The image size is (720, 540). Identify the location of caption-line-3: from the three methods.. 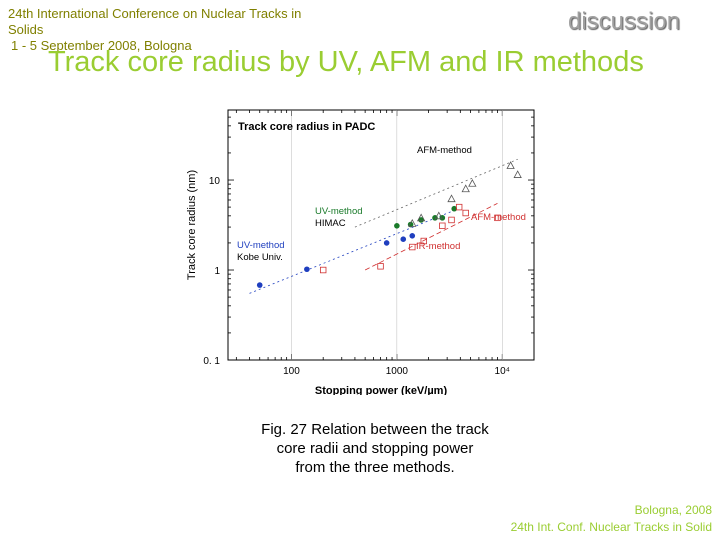
(375, 467).